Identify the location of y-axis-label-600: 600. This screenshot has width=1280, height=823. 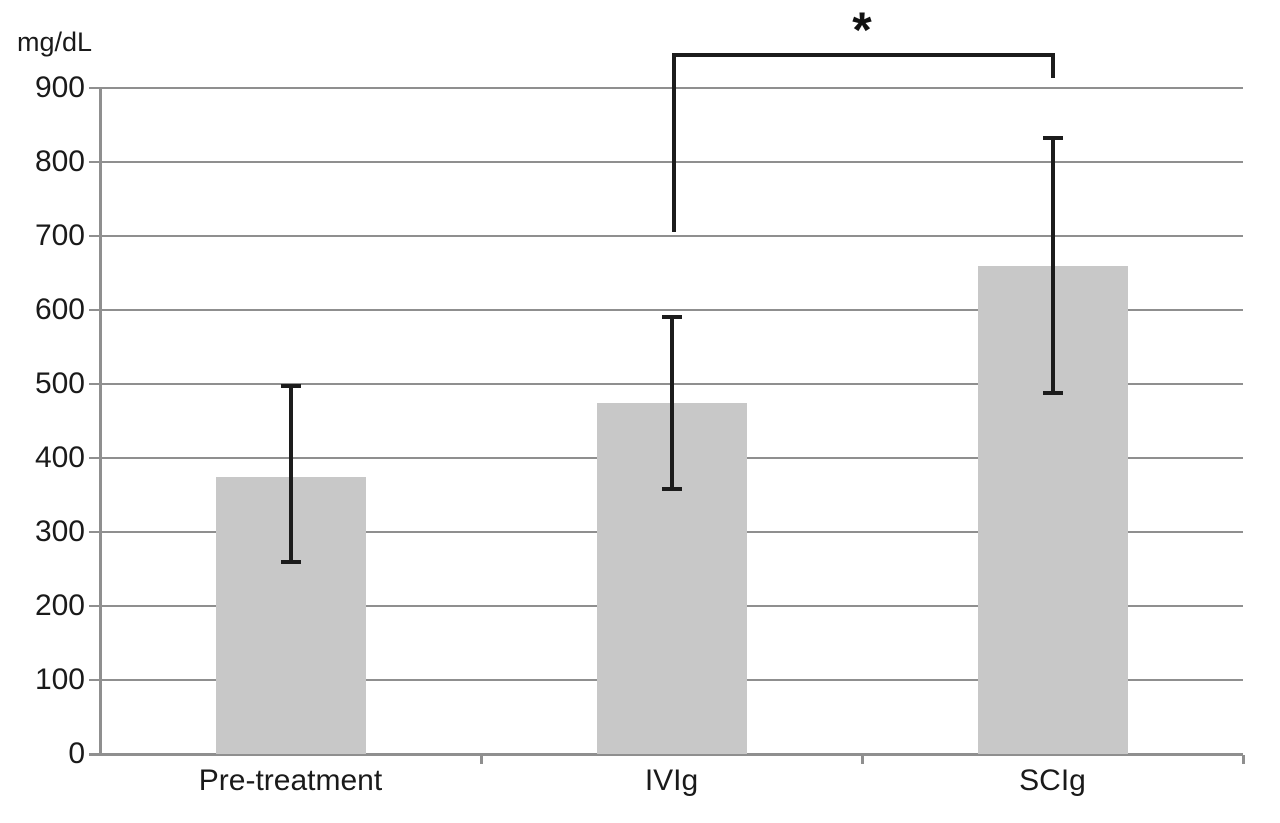
(59, 309).